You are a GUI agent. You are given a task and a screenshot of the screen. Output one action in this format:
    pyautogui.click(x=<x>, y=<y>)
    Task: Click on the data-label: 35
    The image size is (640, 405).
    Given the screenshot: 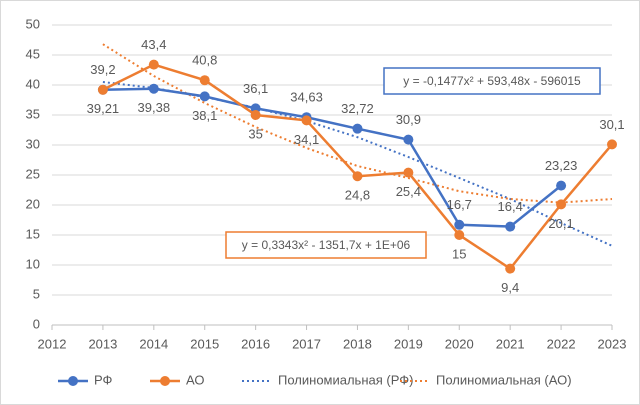 What is the action you would take?
    pyautogui.click(x=255, y=133)
    